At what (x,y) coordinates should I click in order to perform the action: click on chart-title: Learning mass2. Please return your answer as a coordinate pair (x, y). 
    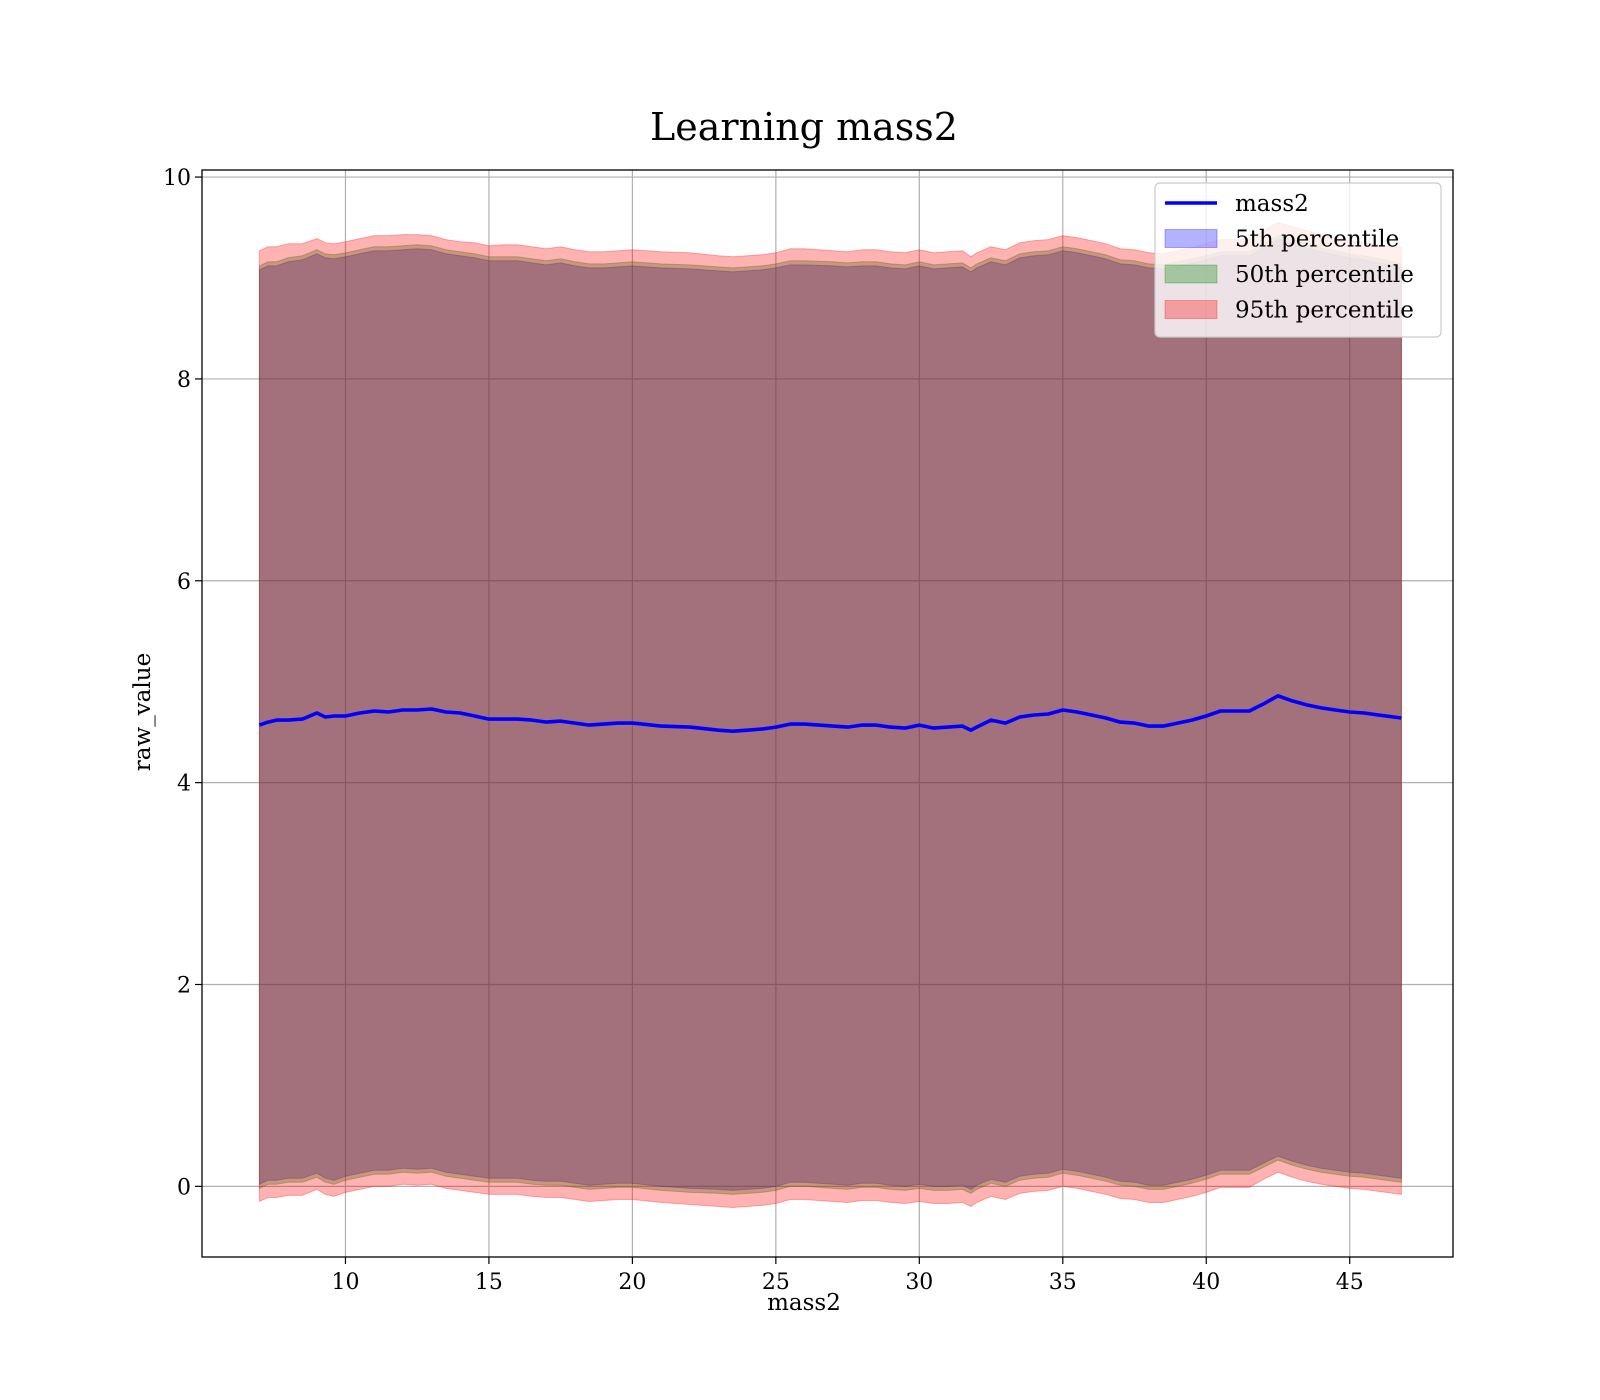
    Looking at the image, I should click on (804, 127).